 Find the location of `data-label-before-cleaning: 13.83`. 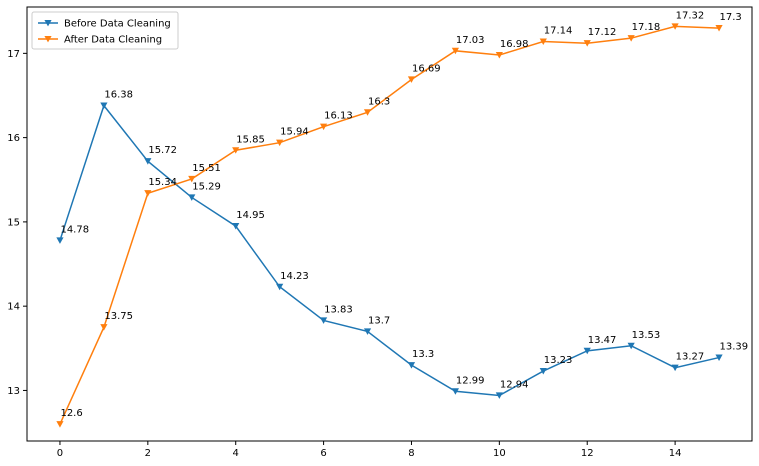

data-label-before-cleaning: 13.83 is located at coordinates (338, 309).